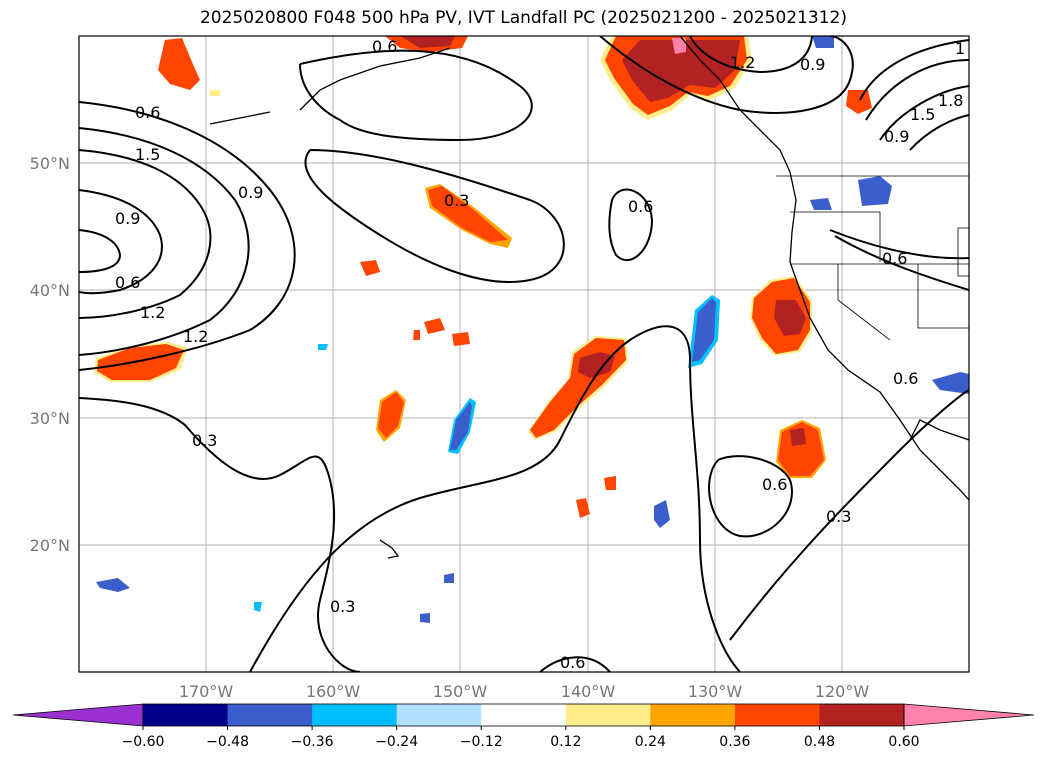 The width and height of the screenshot is (1047, 765). I want to click on colorbar-tick-label: −0.12, so click(481, 742).